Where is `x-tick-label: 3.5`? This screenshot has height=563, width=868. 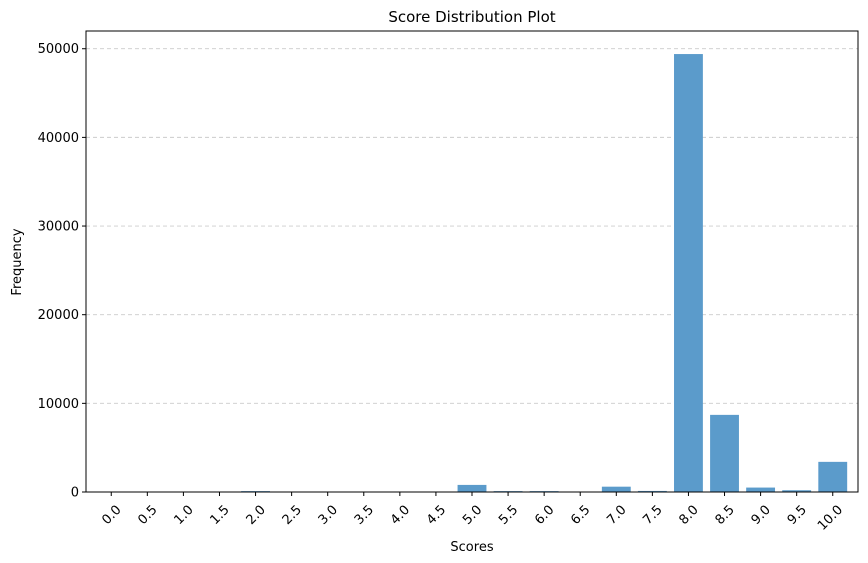 x-tick-label: 3.5 is located at coordinates (364, 515).